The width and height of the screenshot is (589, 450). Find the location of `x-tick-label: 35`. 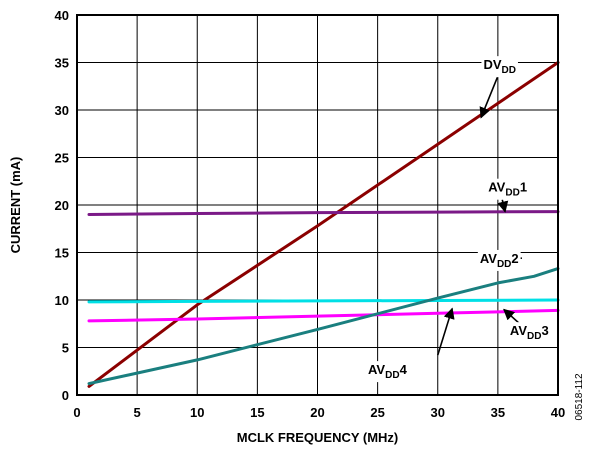

x-tick-label: 35 is located at coordinates (498, 412).